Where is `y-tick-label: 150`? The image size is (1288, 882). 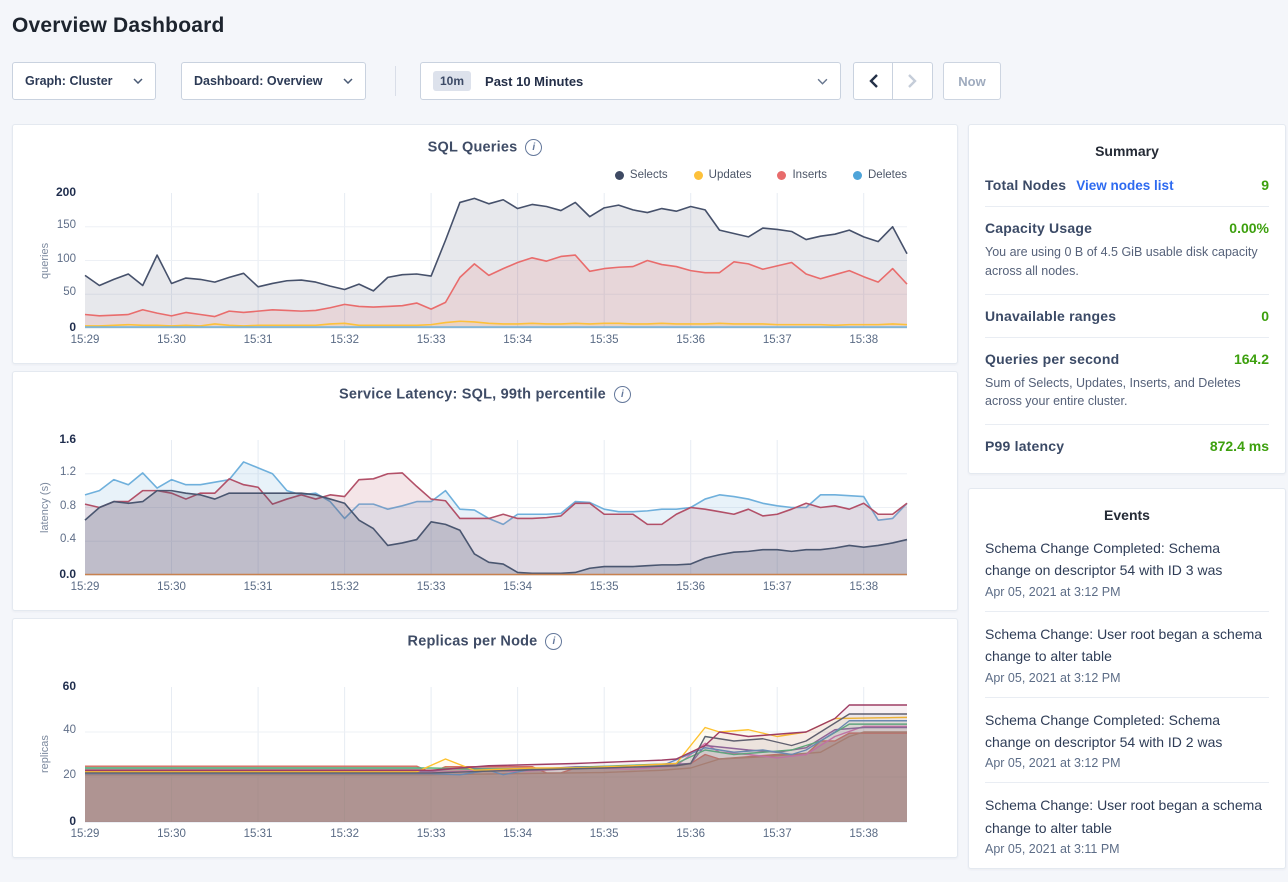
y-tick-label: 150 is located at coordinates (66, 224).